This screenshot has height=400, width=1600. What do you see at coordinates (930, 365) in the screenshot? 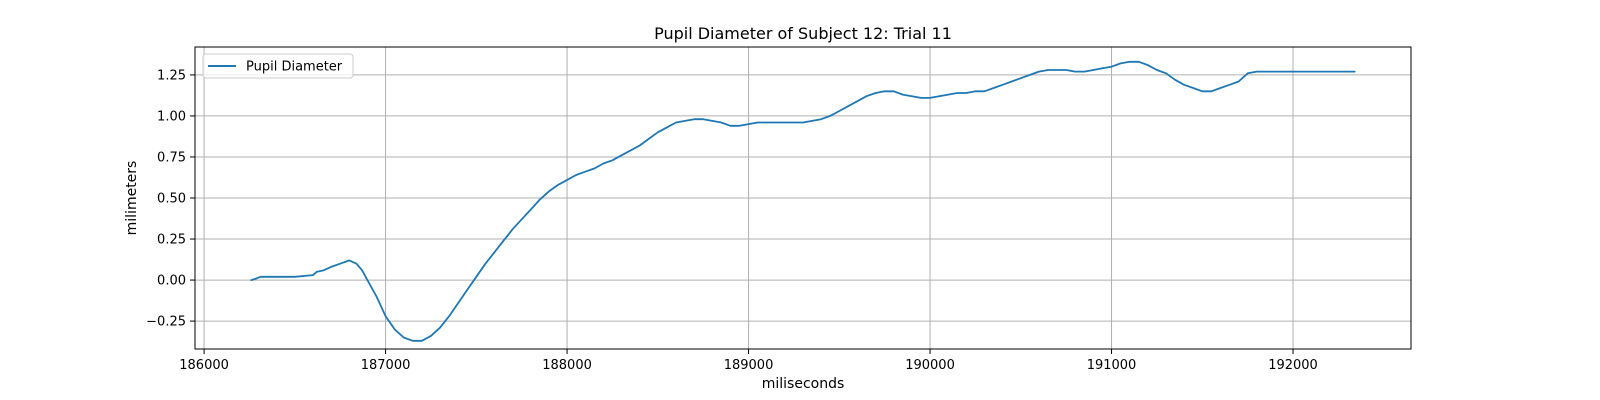
I see `x-tick-label: 190000` at bounding box center [930, 365].